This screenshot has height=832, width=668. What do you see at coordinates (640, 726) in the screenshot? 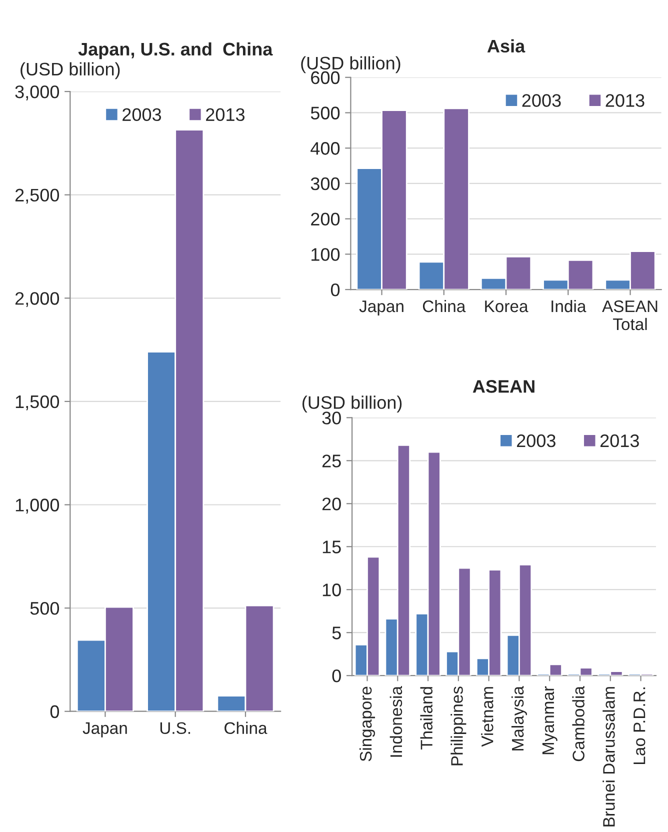
I see `x-tick-label: Lao P.D.R.` at bounding box center [640, 726].